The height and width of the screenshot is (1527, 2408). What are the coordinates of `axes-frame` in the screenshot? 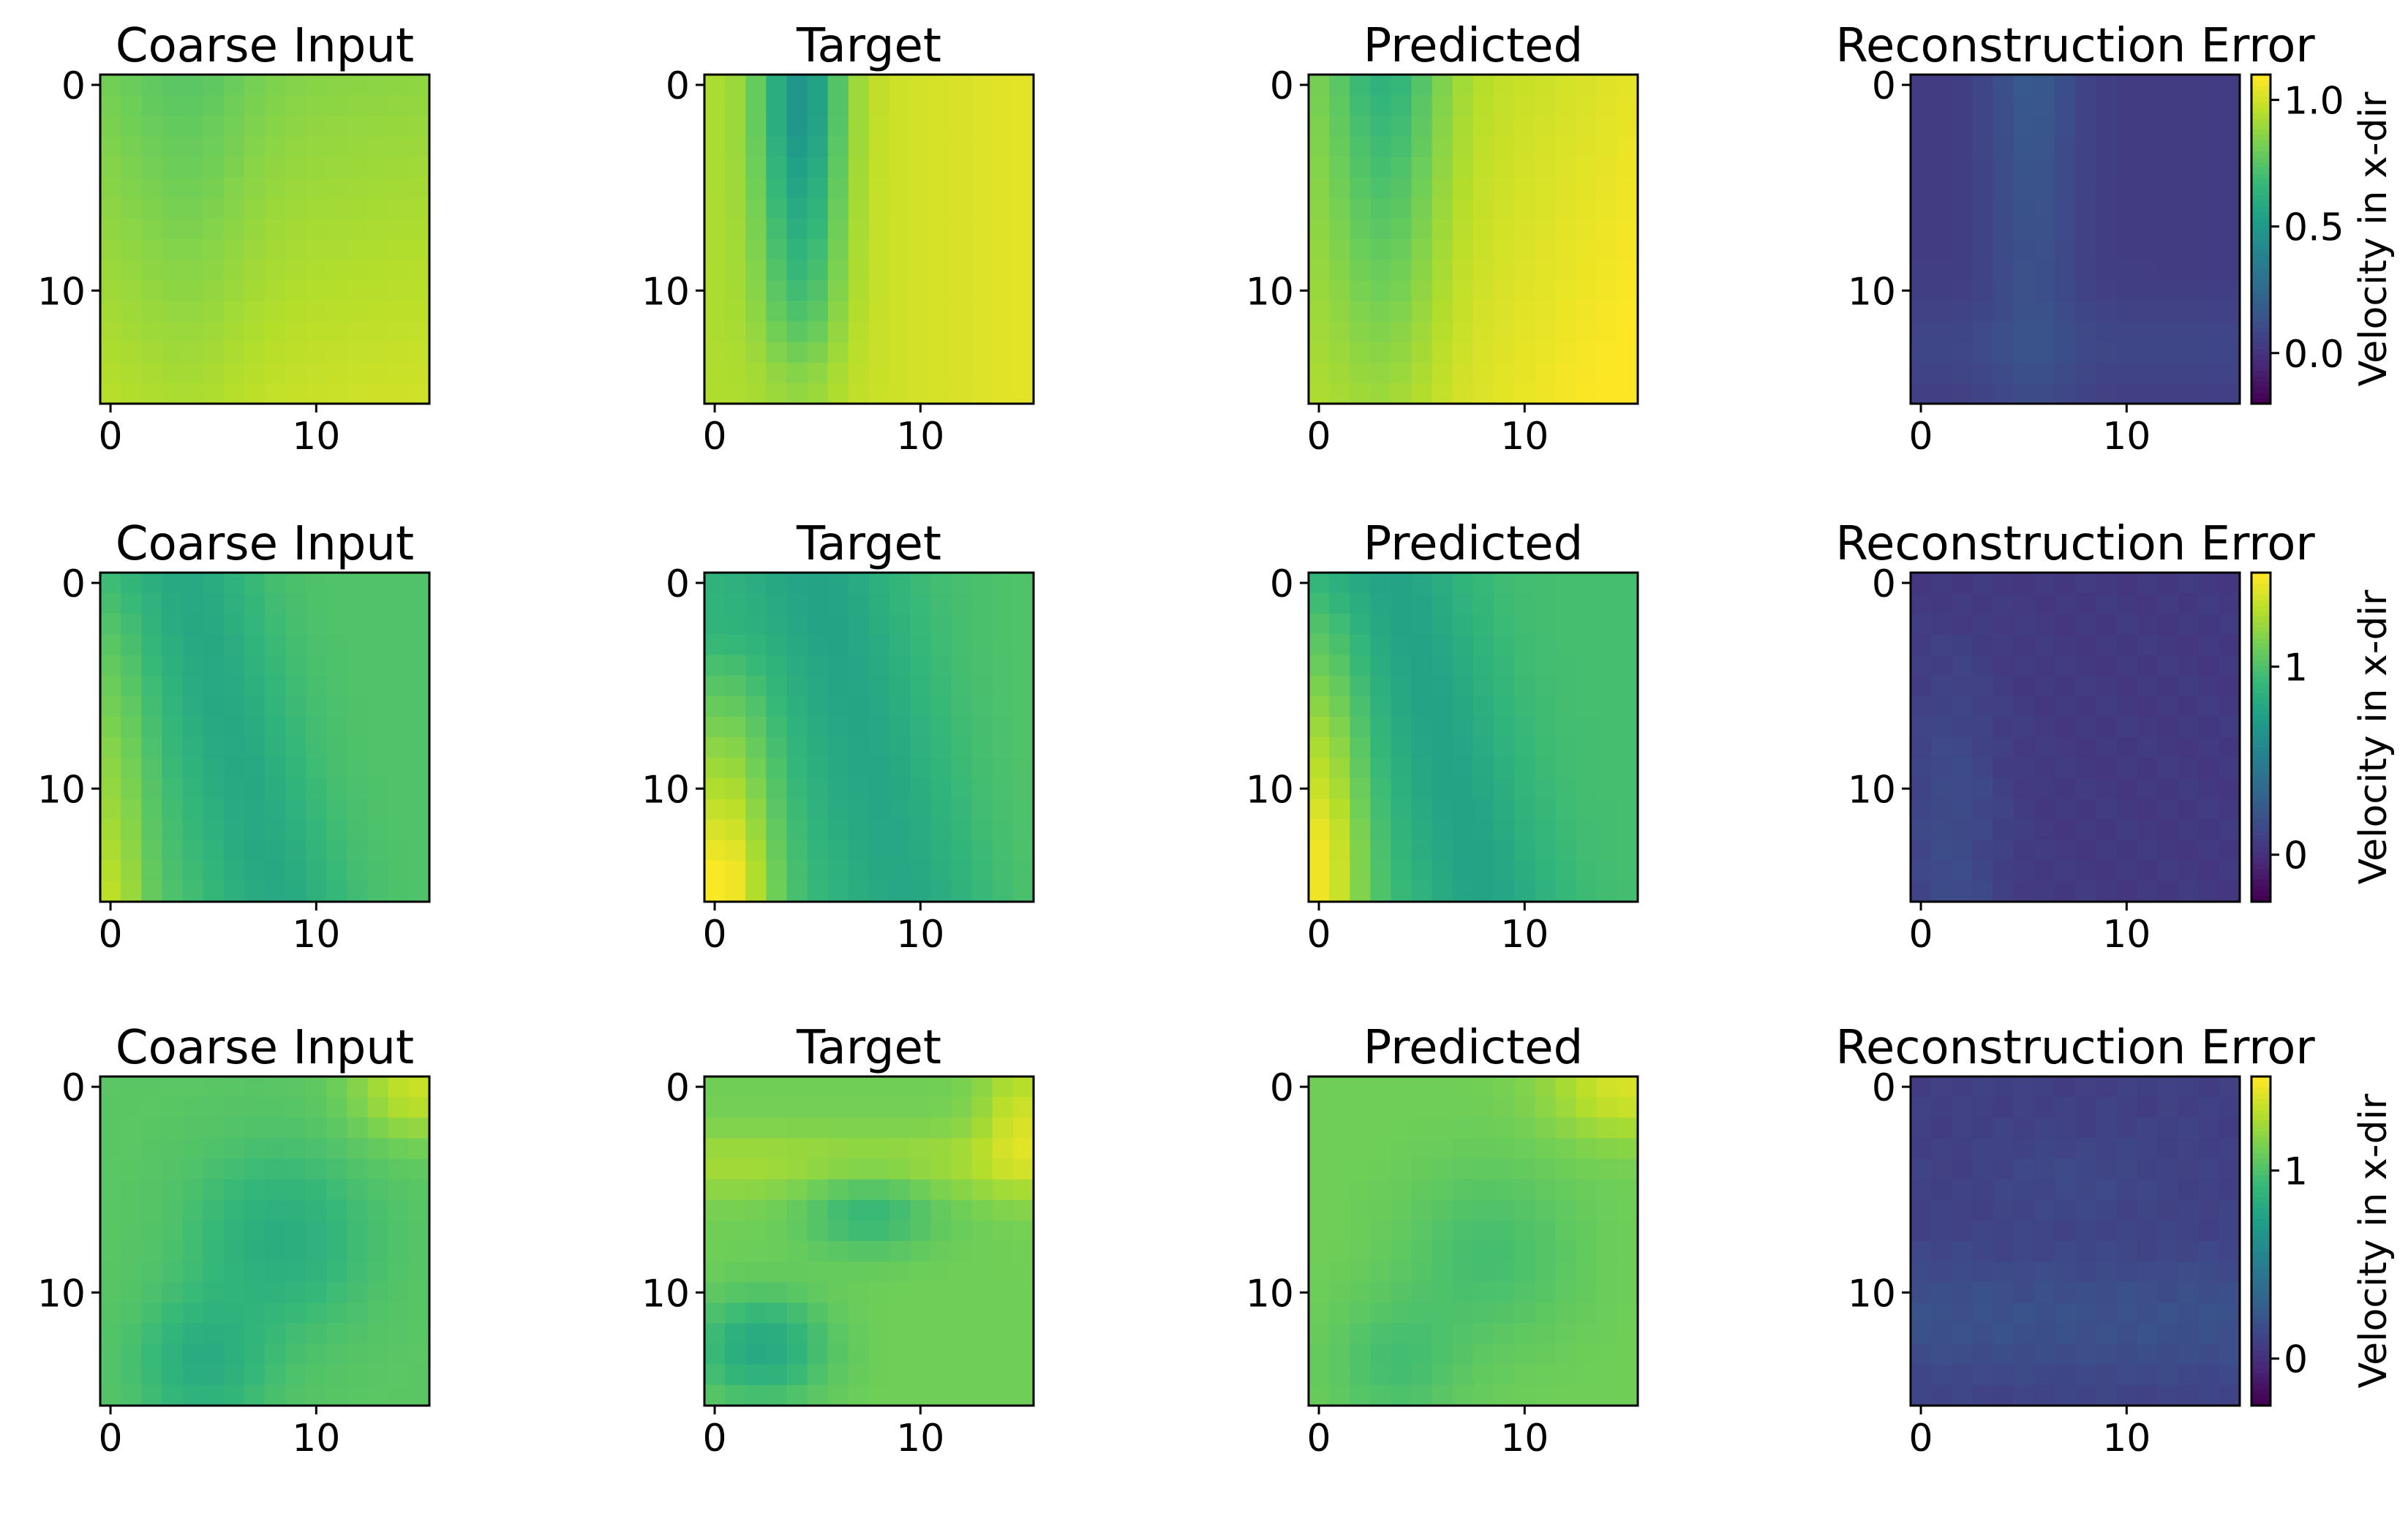 It's located at (265, 737).